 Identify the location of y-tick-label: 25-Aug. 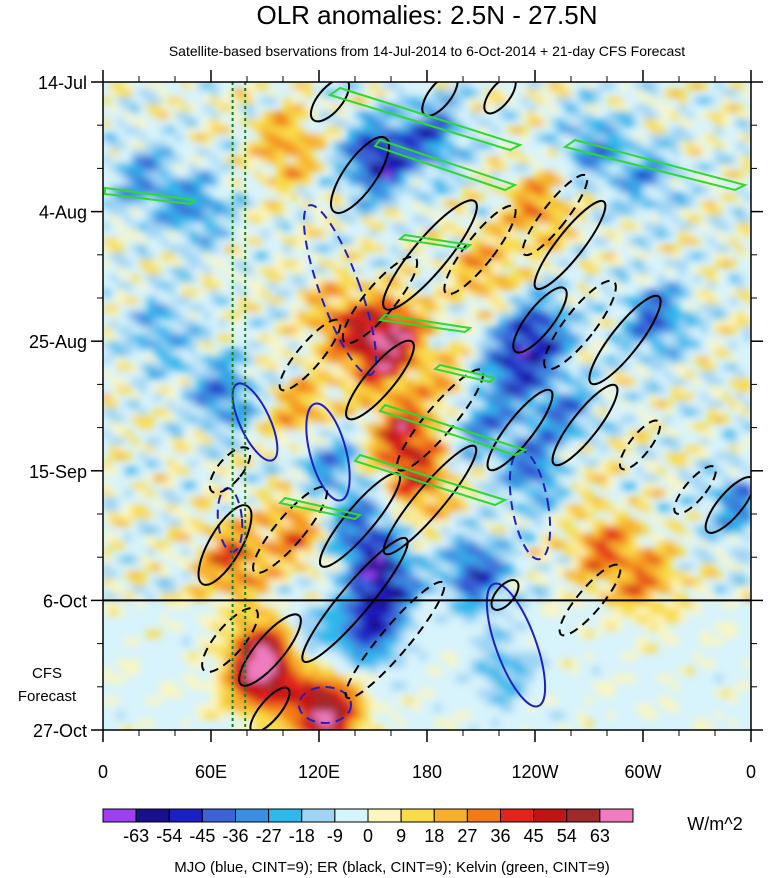
(58, 342).